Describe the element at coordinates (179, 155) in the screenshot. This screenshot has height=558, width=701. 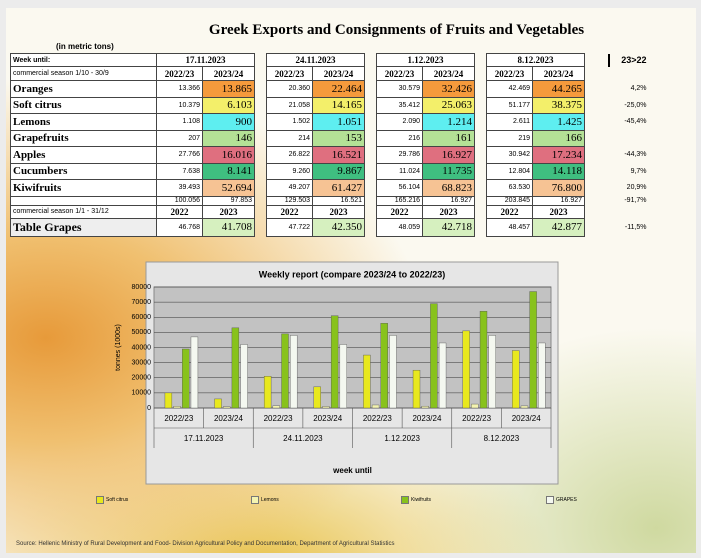
I see `value-cell: 27.766` at that location.